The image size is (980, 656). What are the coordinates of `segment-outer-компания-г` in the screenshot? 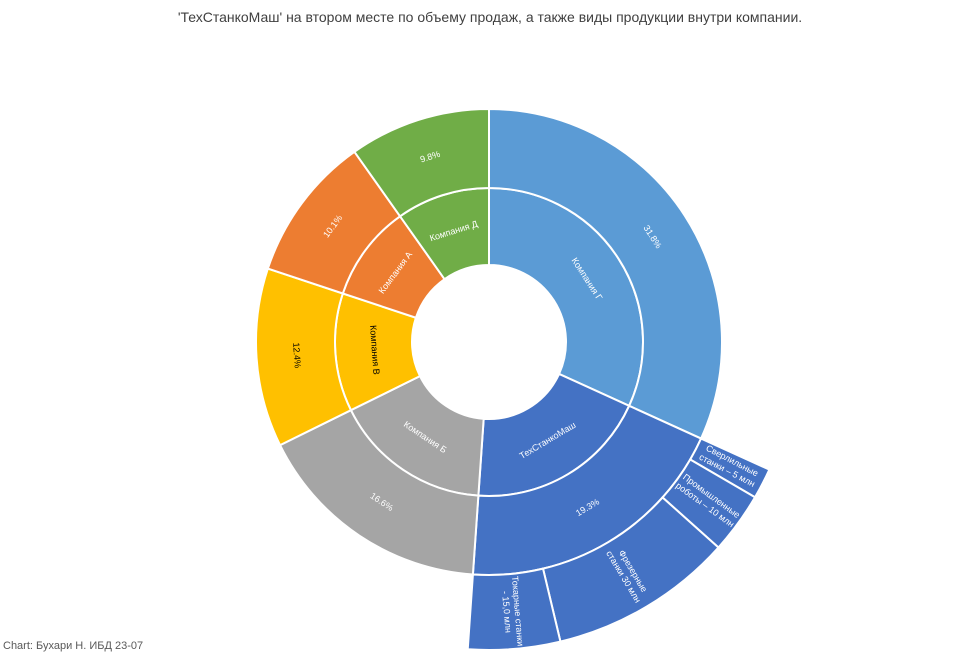 It's located at (605, 273).